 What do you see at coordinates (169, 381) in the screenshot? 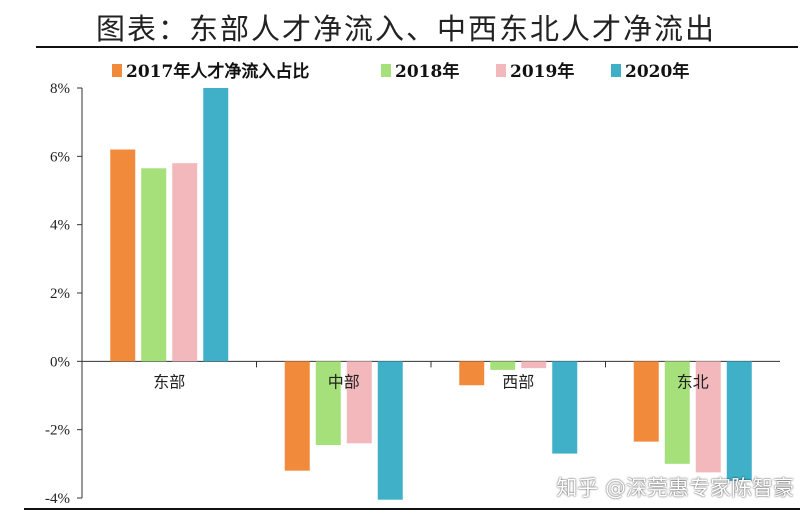
I see `category-label: 东部` at bounding box center [169, 381].